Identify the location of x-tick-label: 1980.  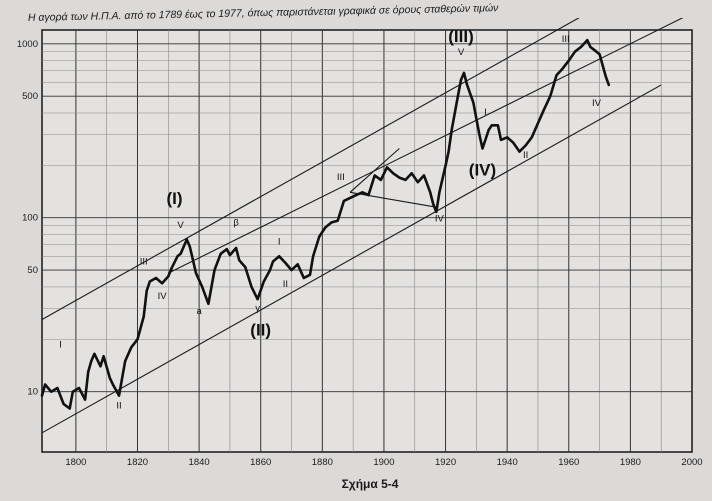
(630, 462).